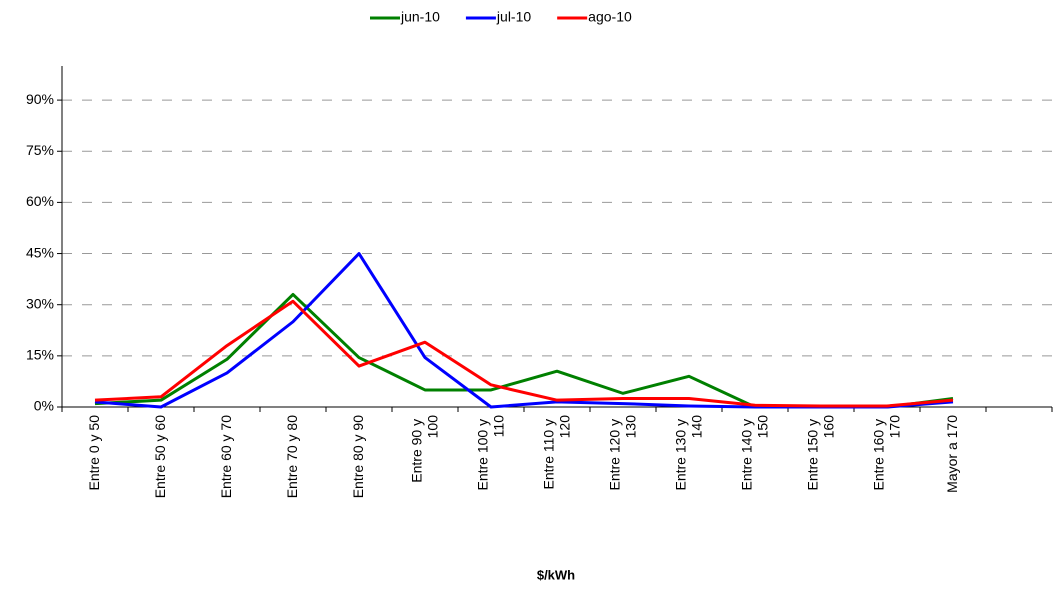  What do you see at coordinates (358, 456) in the screenshot?
I see `x-tick-label: Entre 80 y 90` at bounding box center [358, 456].